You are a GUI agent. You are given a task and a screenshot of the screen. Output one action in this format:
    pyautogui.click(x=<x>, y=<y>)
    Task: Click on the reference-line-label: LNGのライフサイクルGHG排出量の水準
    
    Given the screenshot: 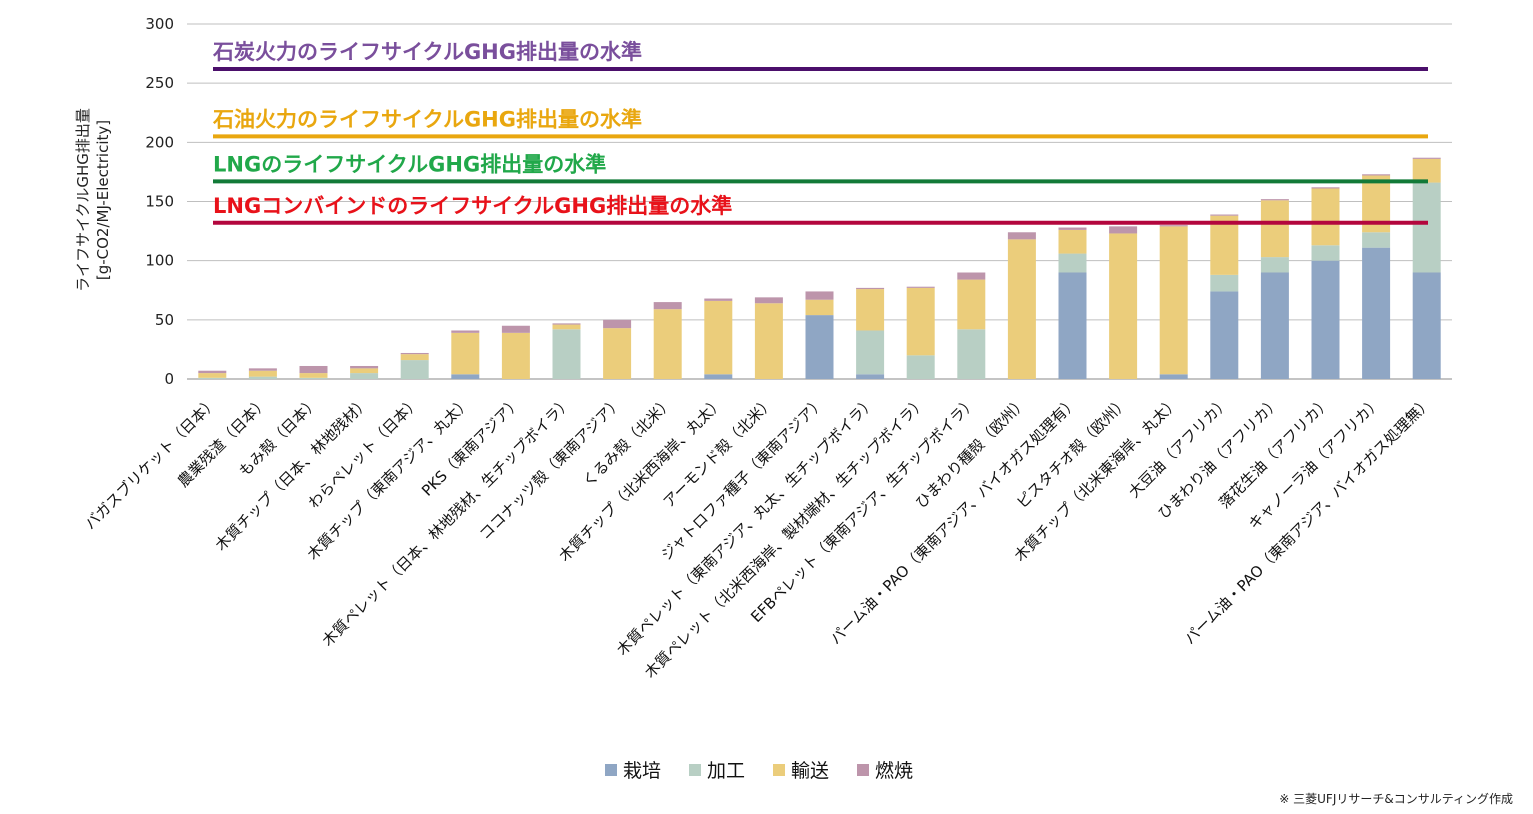 What is the action you would take?
    pyautogui.click(x=409, y=164)
    